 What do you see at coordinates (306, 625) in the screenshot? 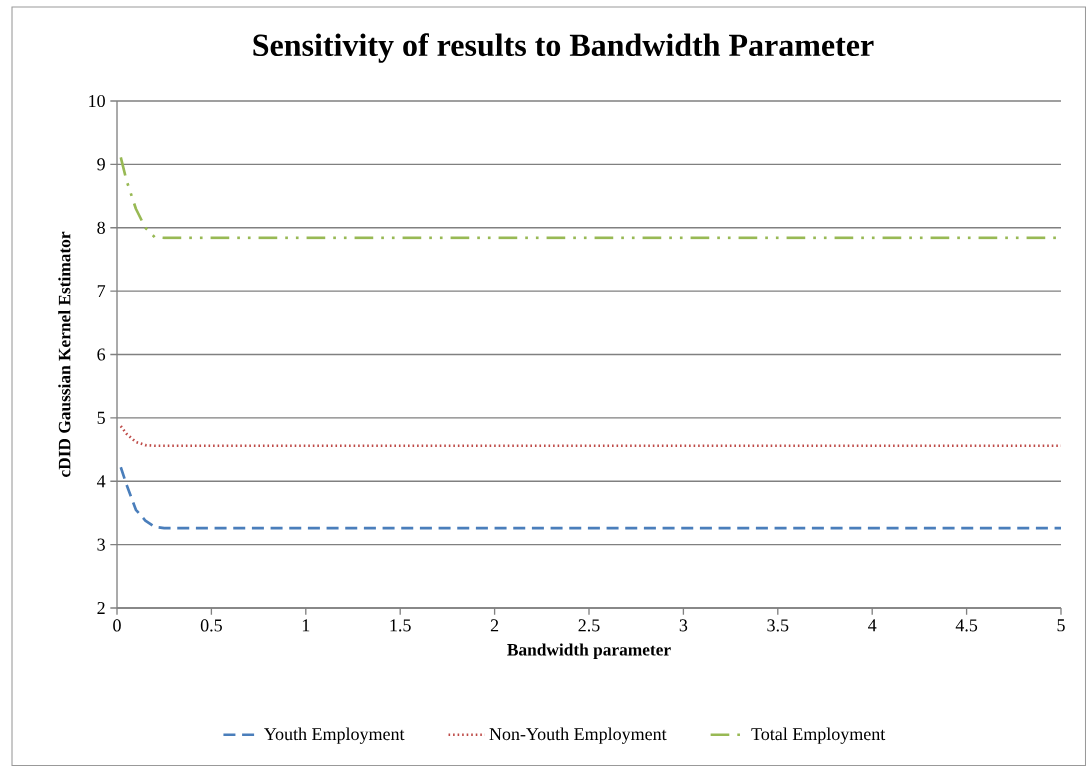
I see `x-tick-label: 1` at bounding box center [306, 625].